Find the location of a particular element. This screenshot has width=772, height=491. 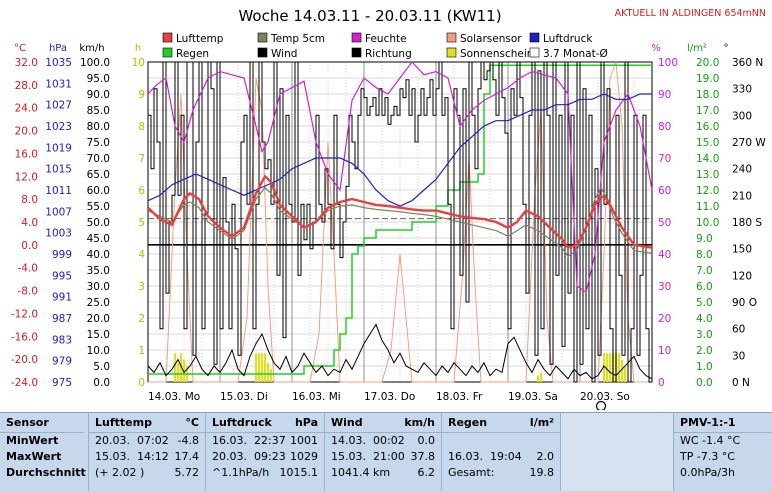

rain-tick-17: 3.0 is located at coordinates (704, 335).